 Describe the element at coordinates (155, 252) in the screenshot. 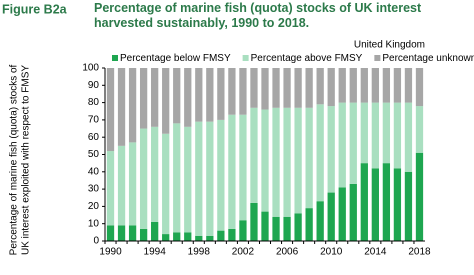

I see `x-tick-label: 1994` at that location.